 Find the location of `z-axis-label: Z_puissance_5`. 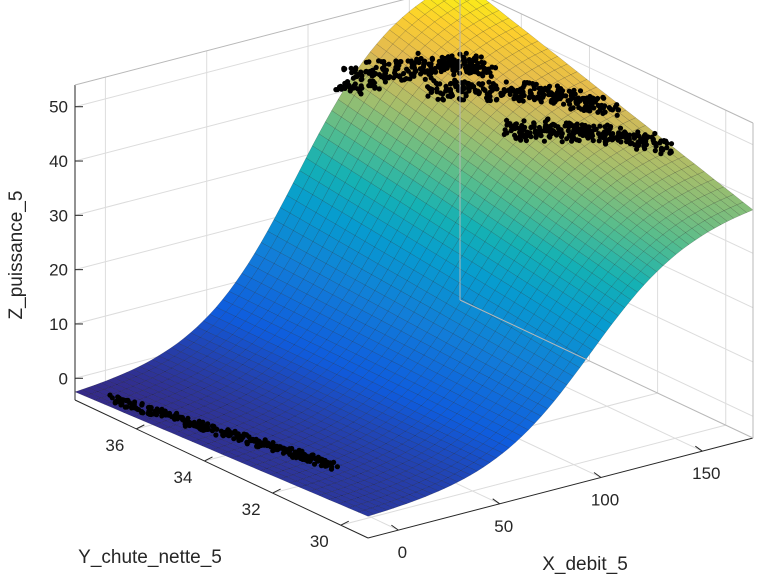

z-axis-label: Z_puissance_5 is located at coordinates (16, 255).